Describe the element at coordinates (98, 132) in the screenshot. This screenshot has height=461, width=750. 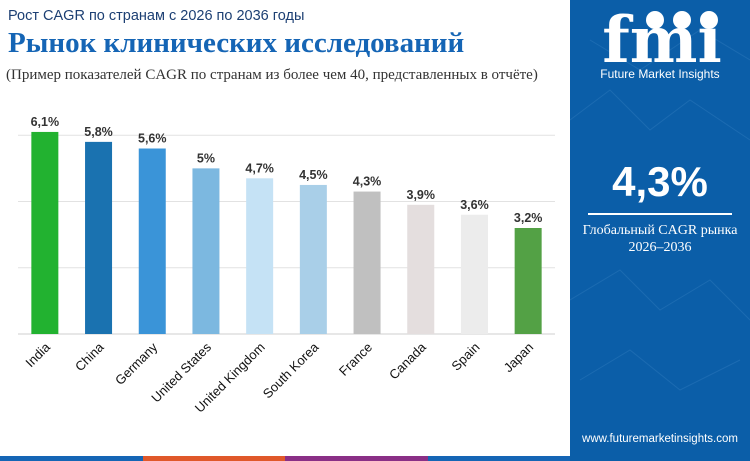
I see `data-label: 5,8%` at that location.